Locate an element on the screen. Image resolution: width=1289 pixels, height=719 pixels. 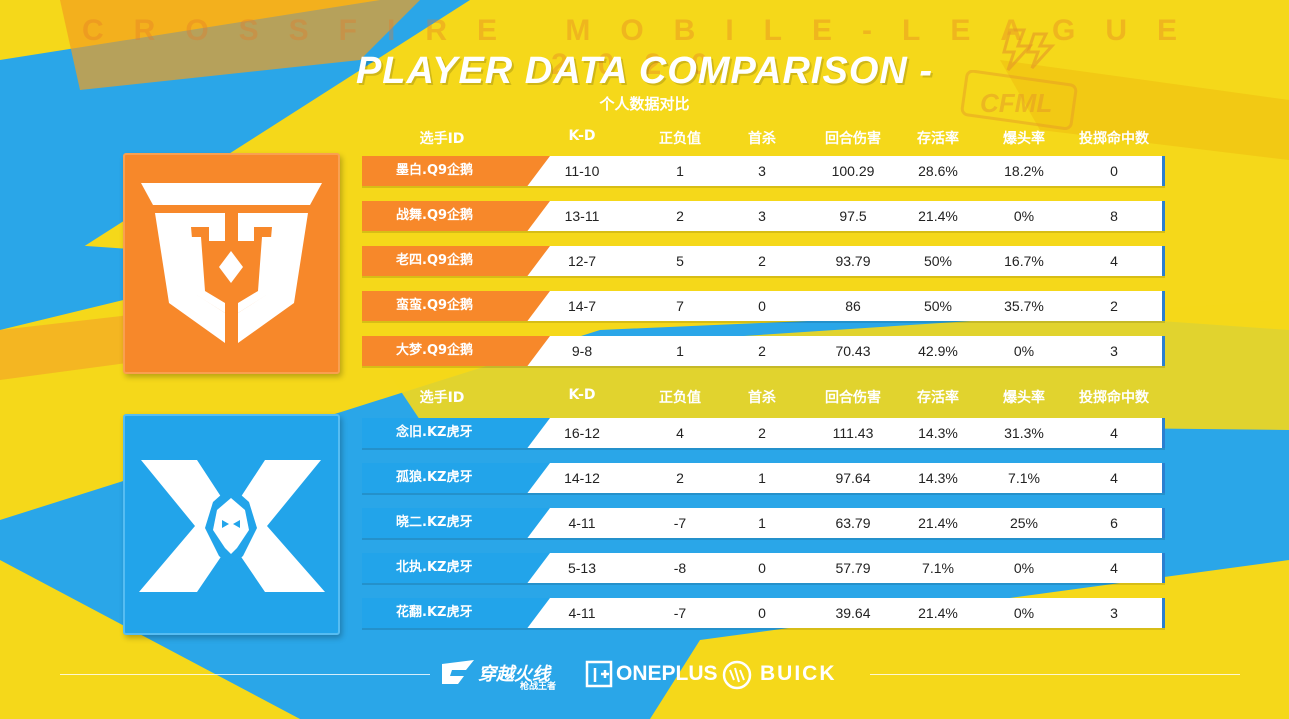
cf-logo-icon is located at coordinates (458, 672).